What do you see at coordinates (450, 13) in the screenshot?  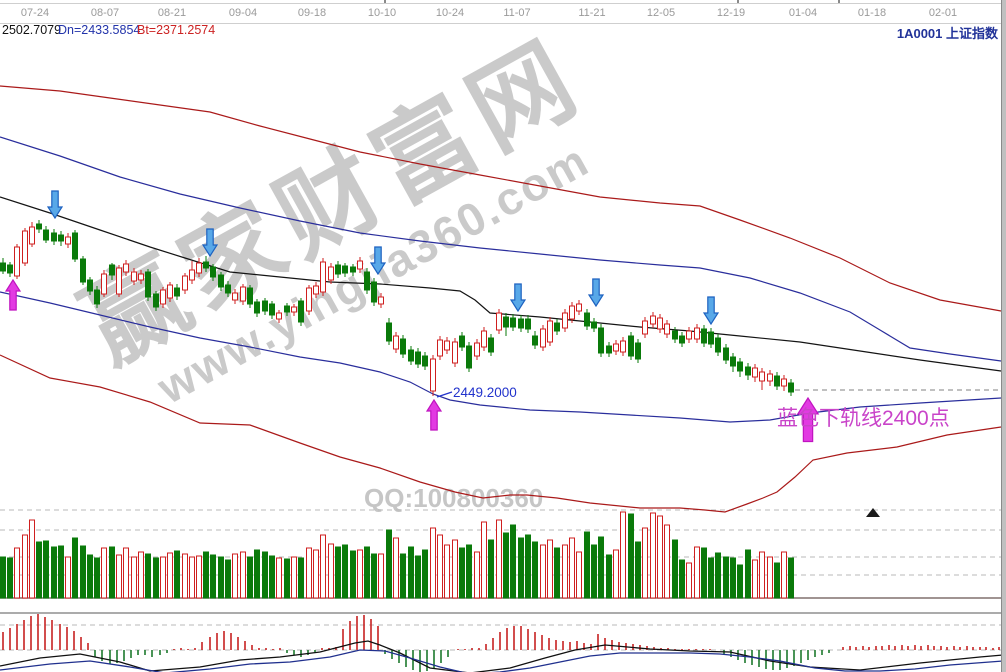 I see `date-tick-label: 10-24` at bounding box center [450, 13].